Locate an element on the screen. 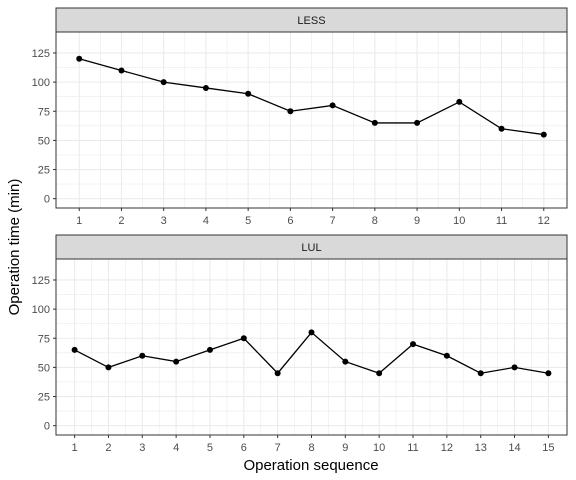 The width and height of the screenshot is (576, 480). x-tick-label: 14 is located at coordinates (514, 448).